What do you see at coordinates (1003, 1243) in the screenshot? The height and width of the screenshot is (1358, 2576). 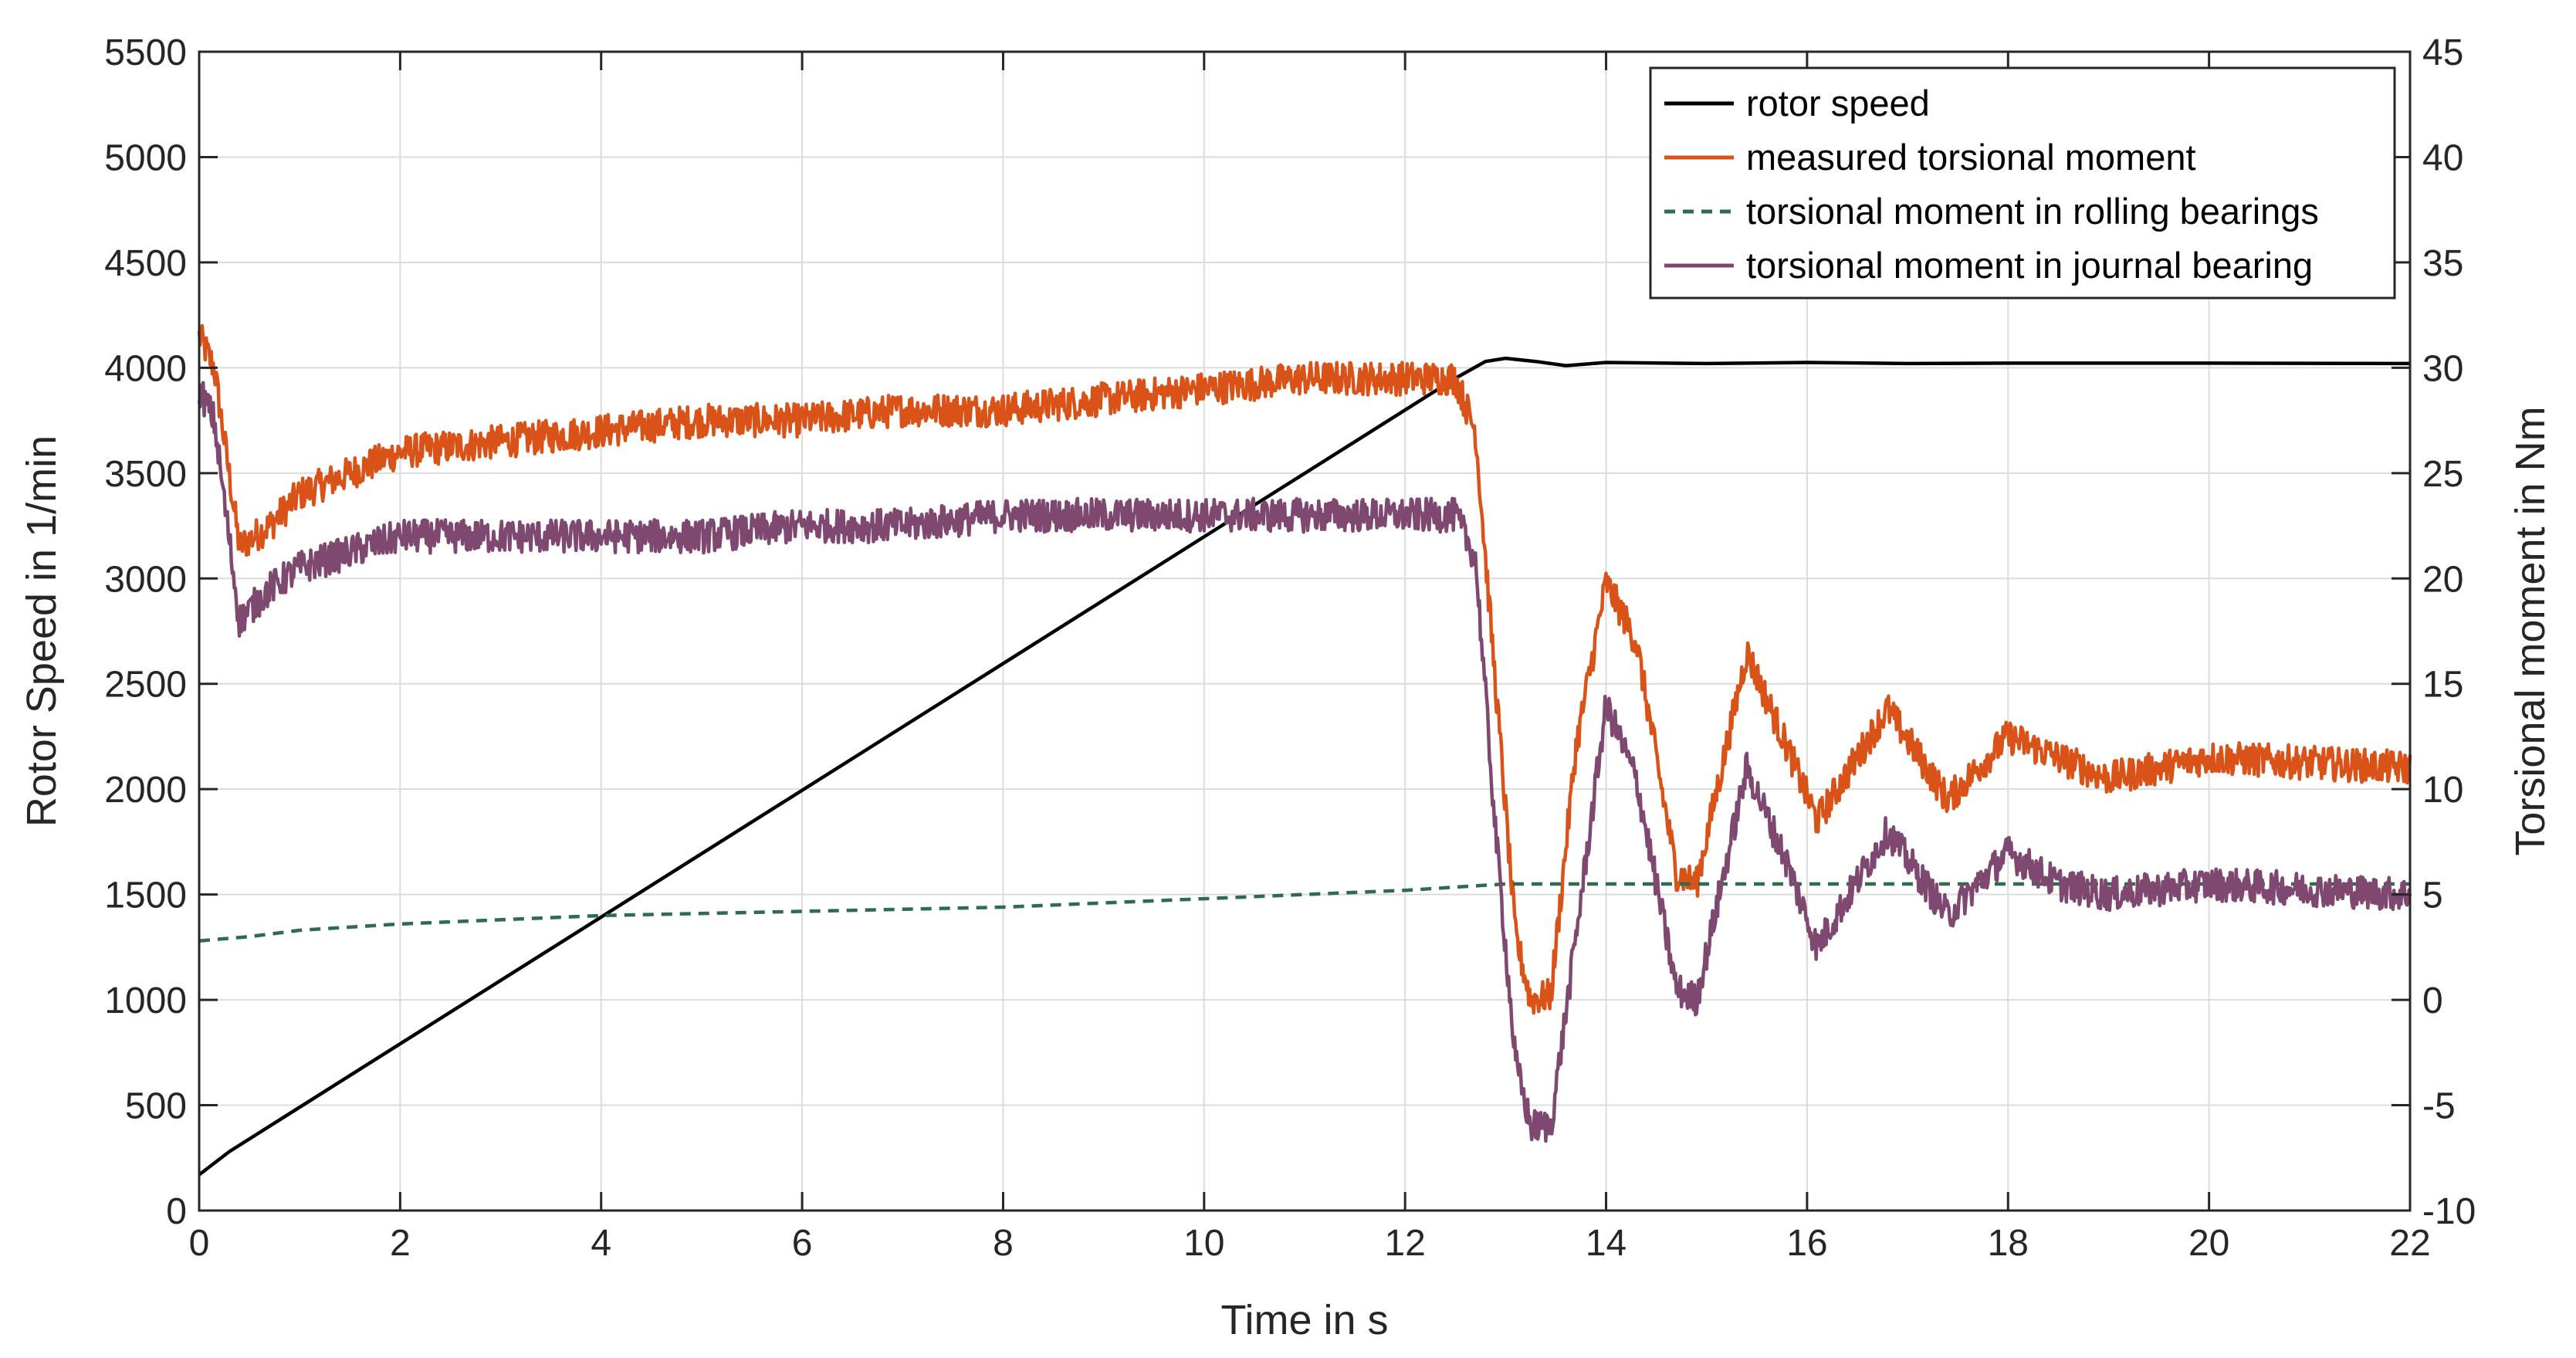 I see `x-tick-label: 8` at bounding box center [1003, 1243].